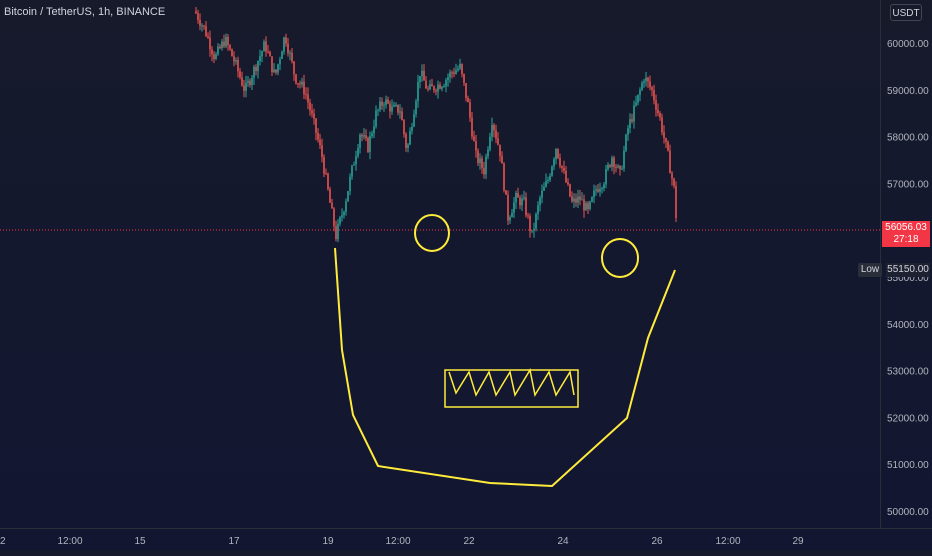 The image size is (932, 556). I want to click on currency-badge: USDT, so click(906, 12).